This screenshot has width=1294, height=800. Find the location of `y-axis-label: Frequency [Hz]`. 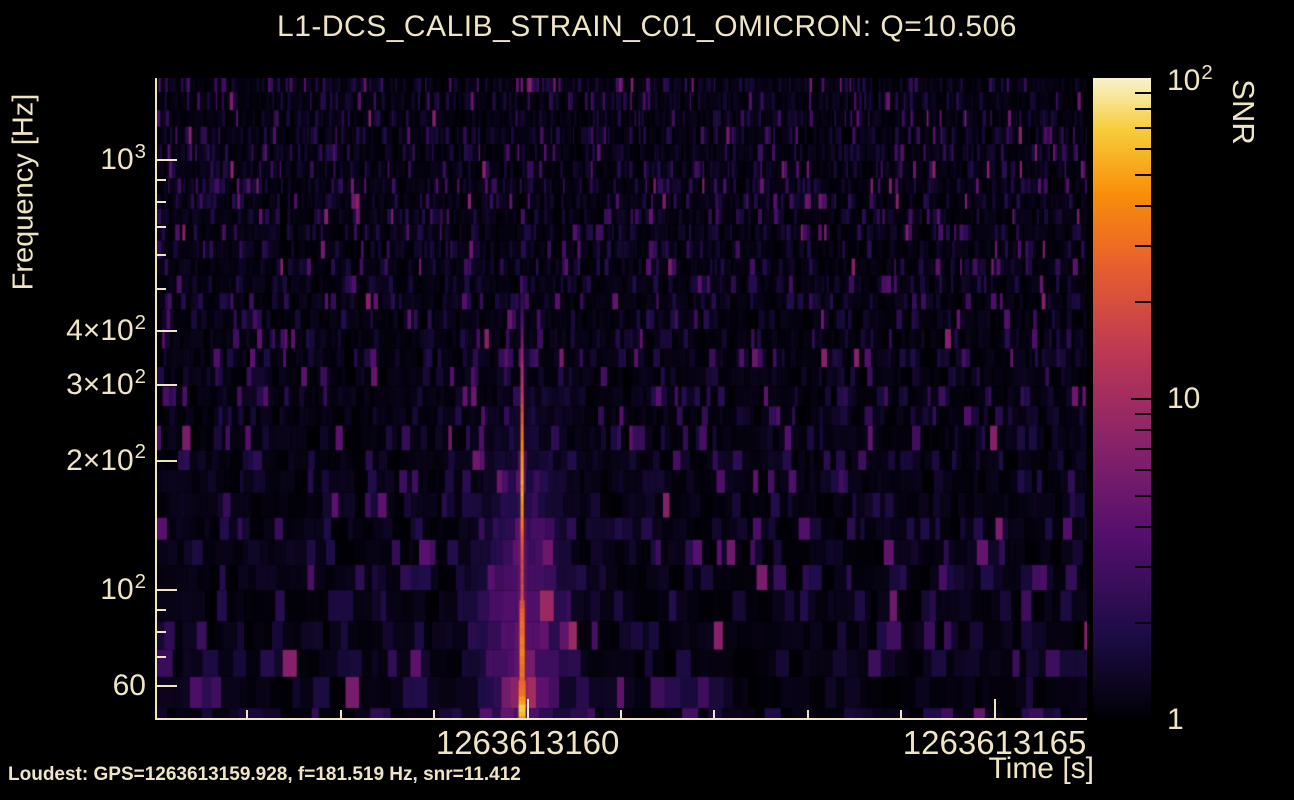

y-axis-label: Frequency [Hz] is located at coordinates (23, 192).